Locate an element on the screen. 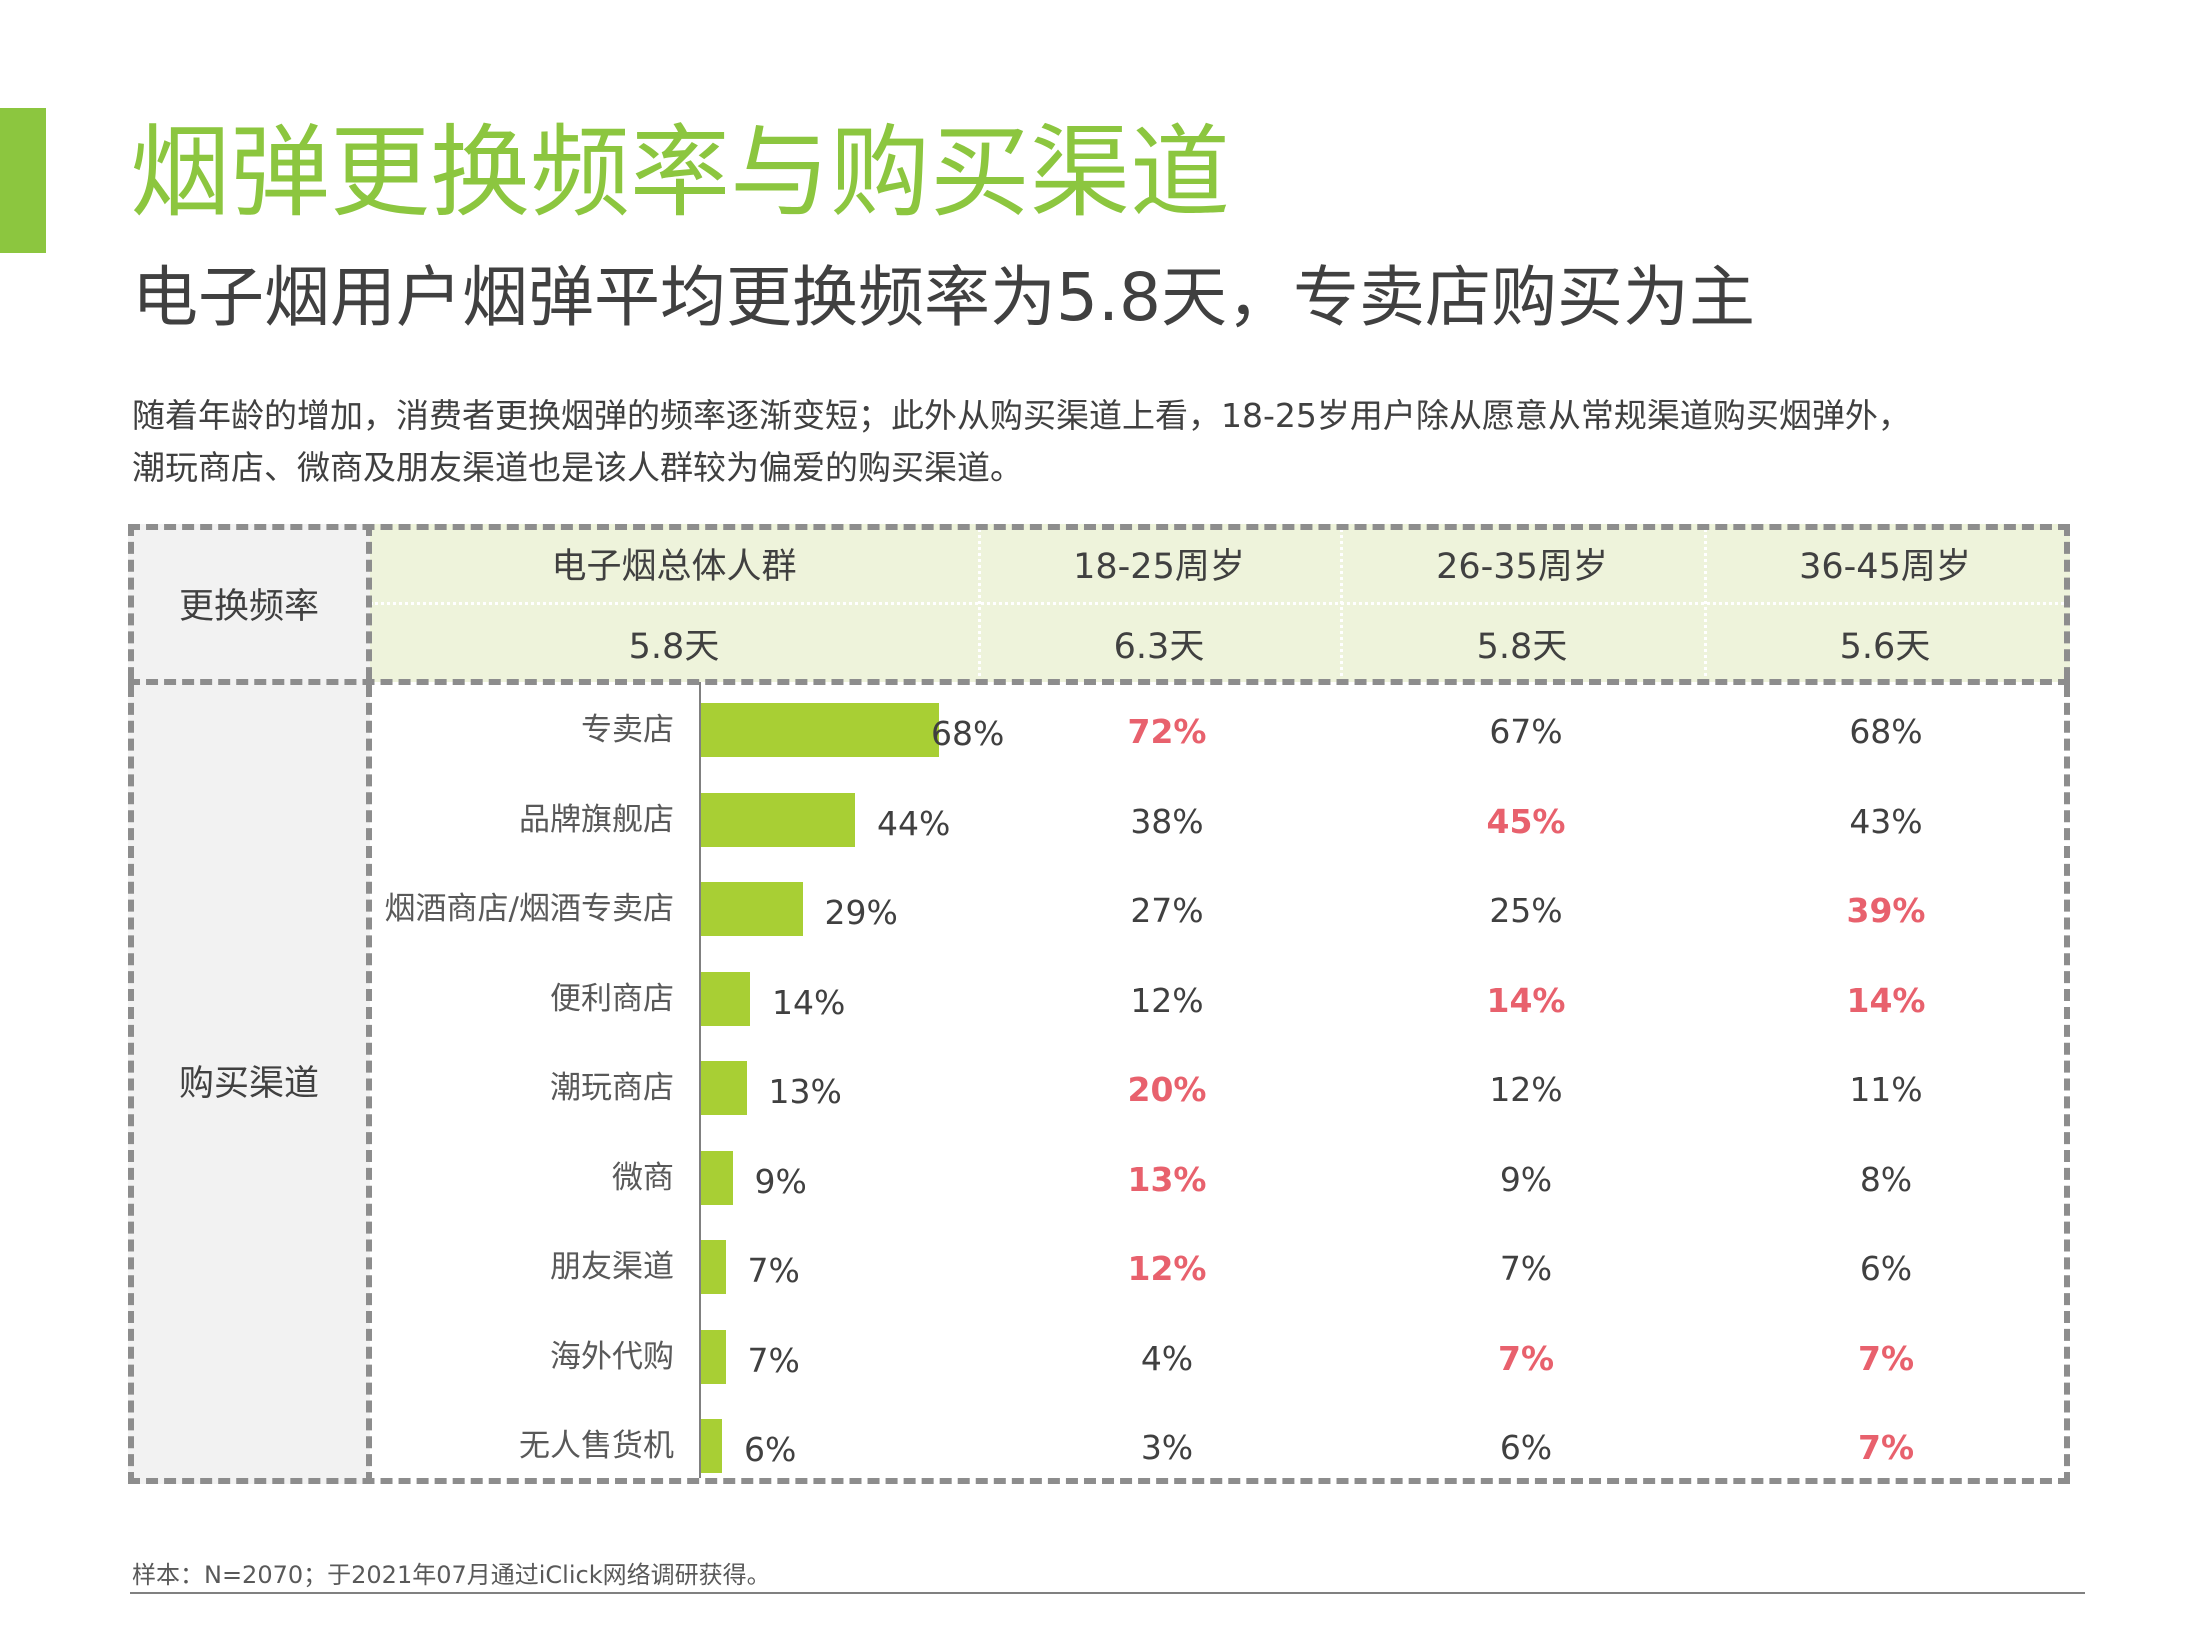 This screenshot has width=2200, height=1650. channel-row-label: 微商 is located at coordinates (643, 1177).